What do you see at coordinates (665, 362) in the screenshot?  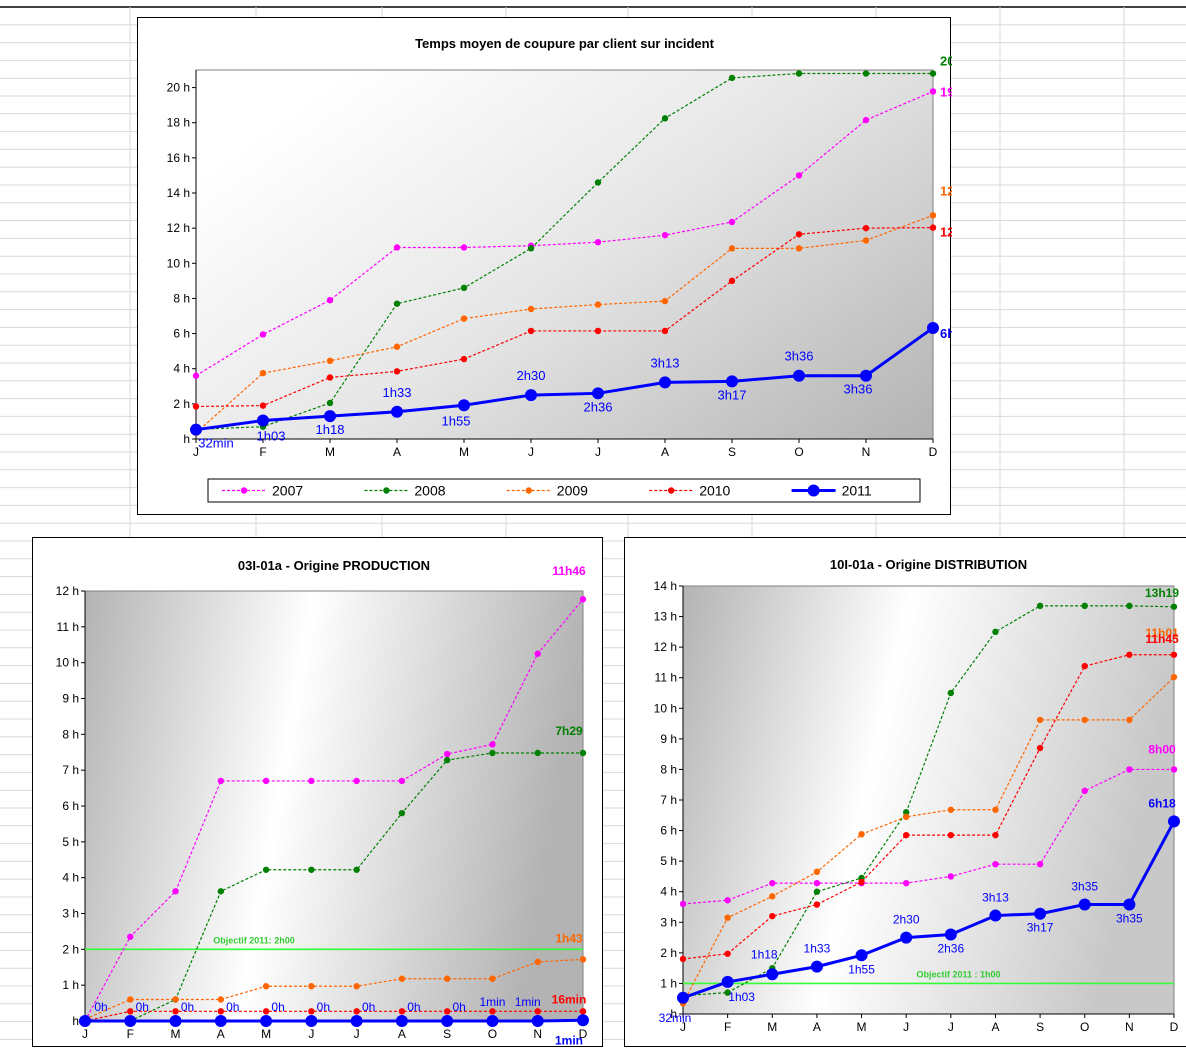 I see `data-label-2011: 3h13` at bounding box center [665, 362].